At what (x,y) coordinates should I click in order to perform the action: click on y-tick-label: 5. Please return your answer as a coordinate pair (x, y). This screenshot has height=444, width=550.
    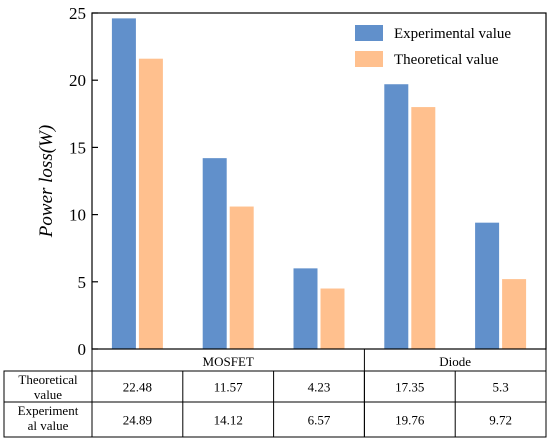
    Looking at the image, I should click on (82, 282).